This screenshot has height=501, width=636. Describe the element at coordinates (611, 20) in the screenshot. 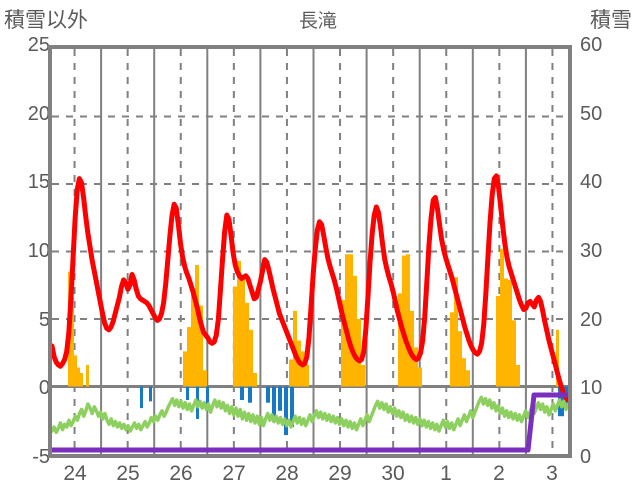

I see `right-axis-title: 積雪` at that location.